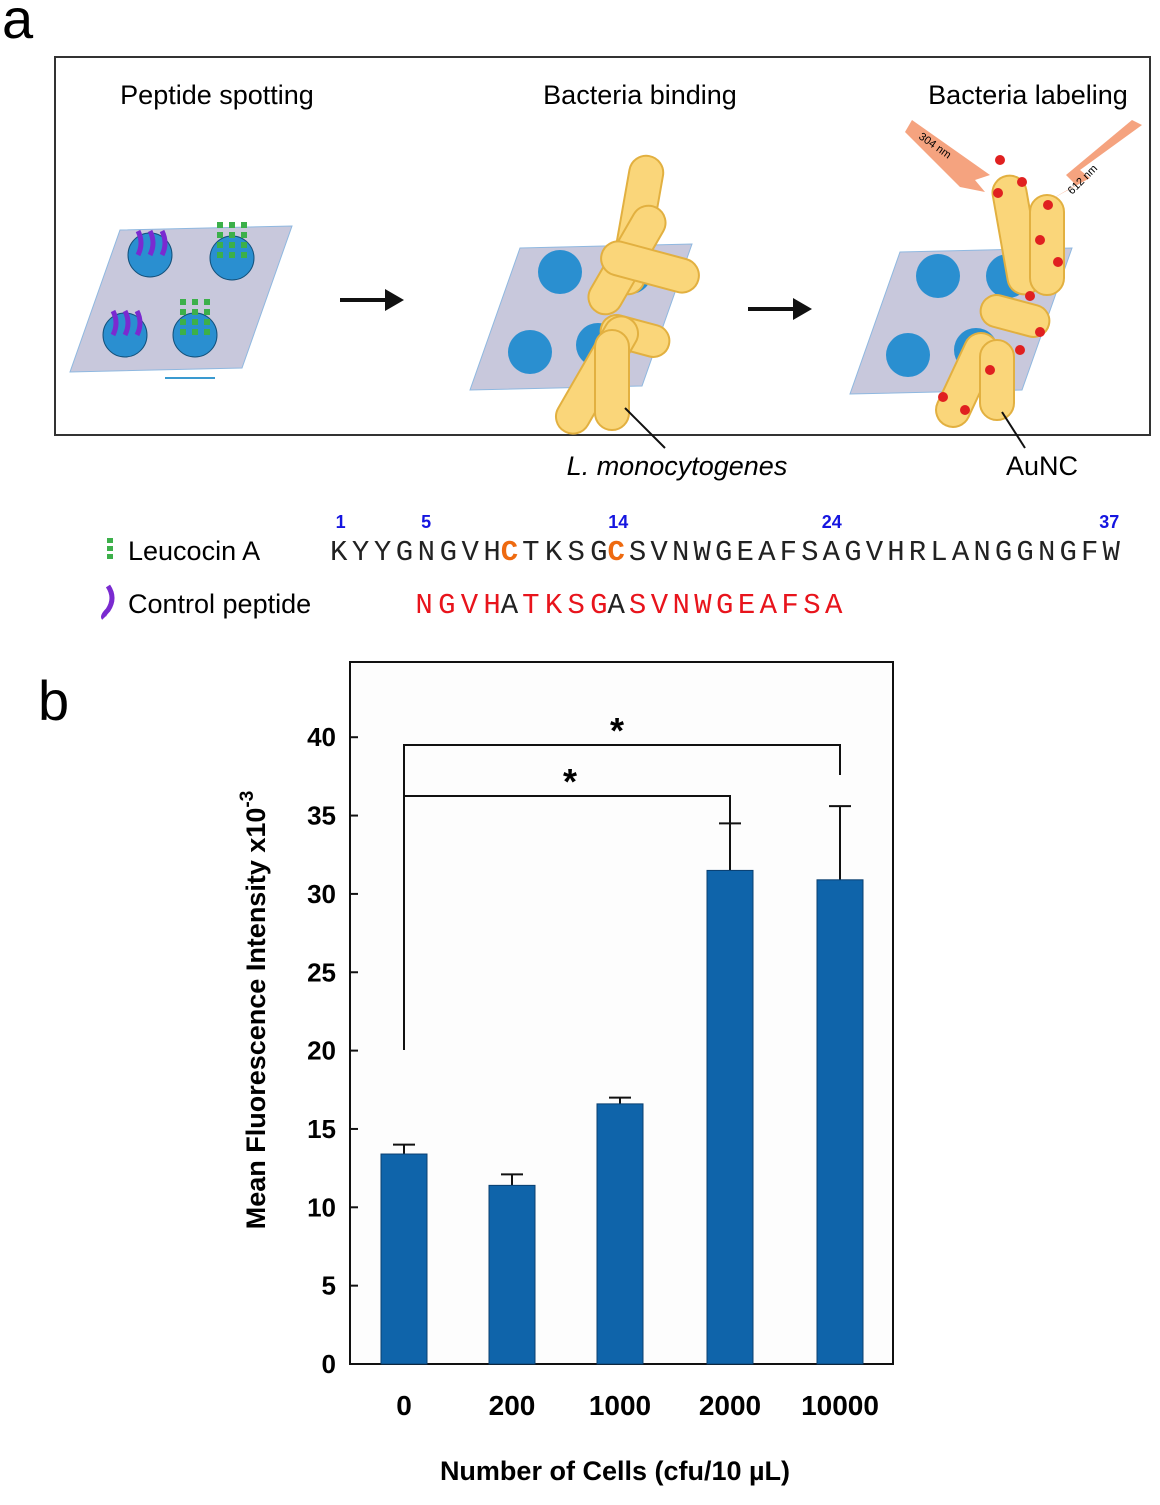 Image resolution: width=1160 pixels, height=1505 pixels. I want to click on significance-bracket, so click(567, 922).